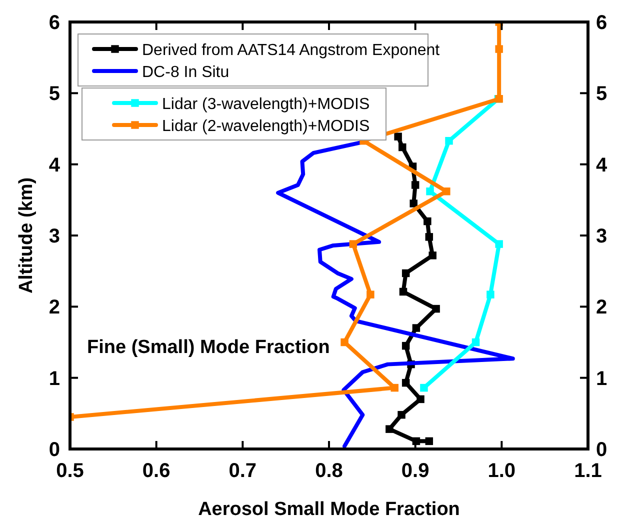 This screenshot has width=624, height=520. I want to click on legend-label: Lidar (2-wavelength)+MODIS, so click(266, 126).